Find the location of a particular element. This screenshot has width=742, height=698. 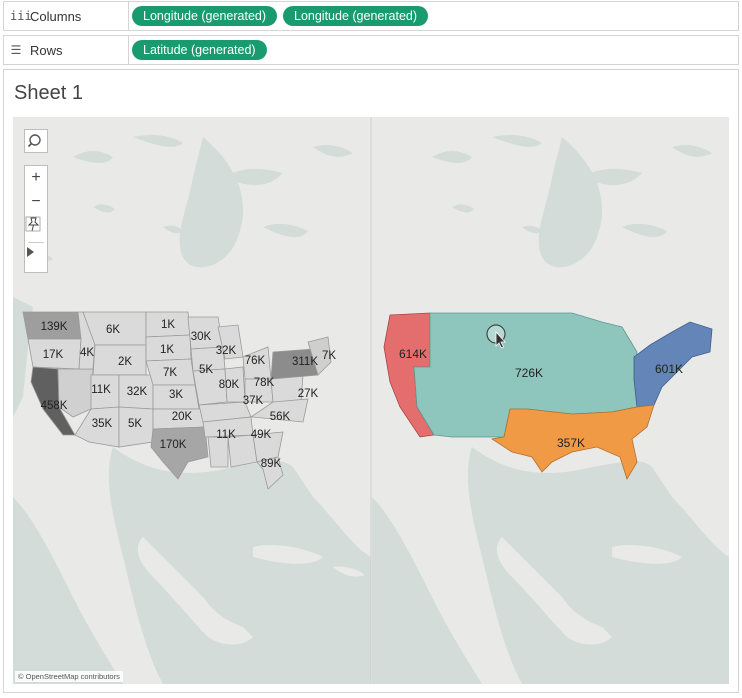

label-wi: 32K is located at coordinates (226, 351).